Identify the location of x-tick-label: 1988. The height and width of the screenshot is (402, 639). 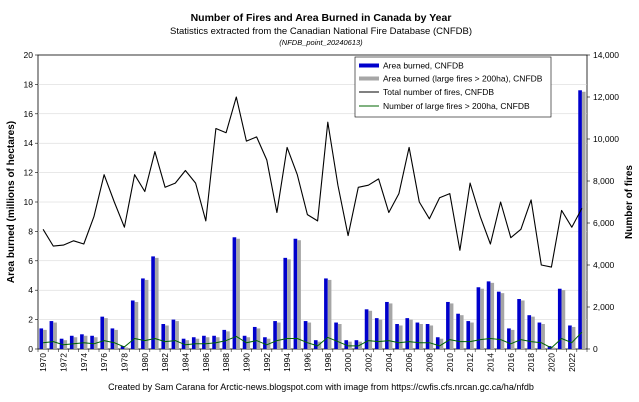
(226, 362).